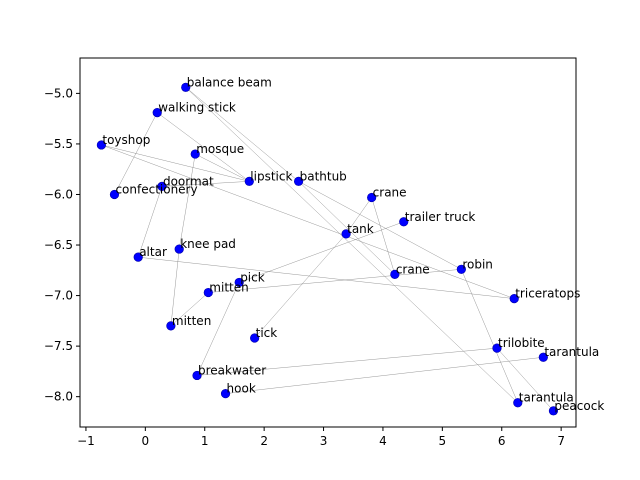  I want to click on point-label: walking stick, so click(197, 108).